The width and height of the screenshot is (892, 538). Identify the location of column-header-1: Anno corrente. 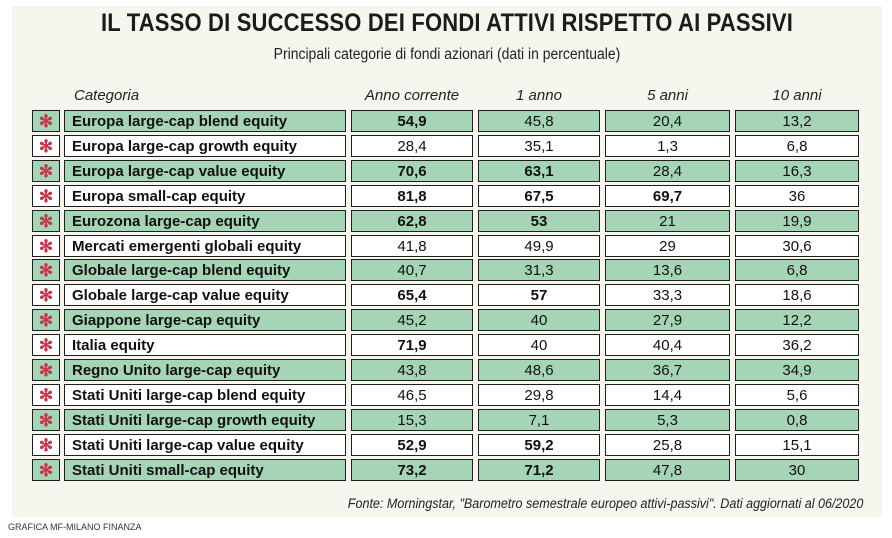
(412, 95).